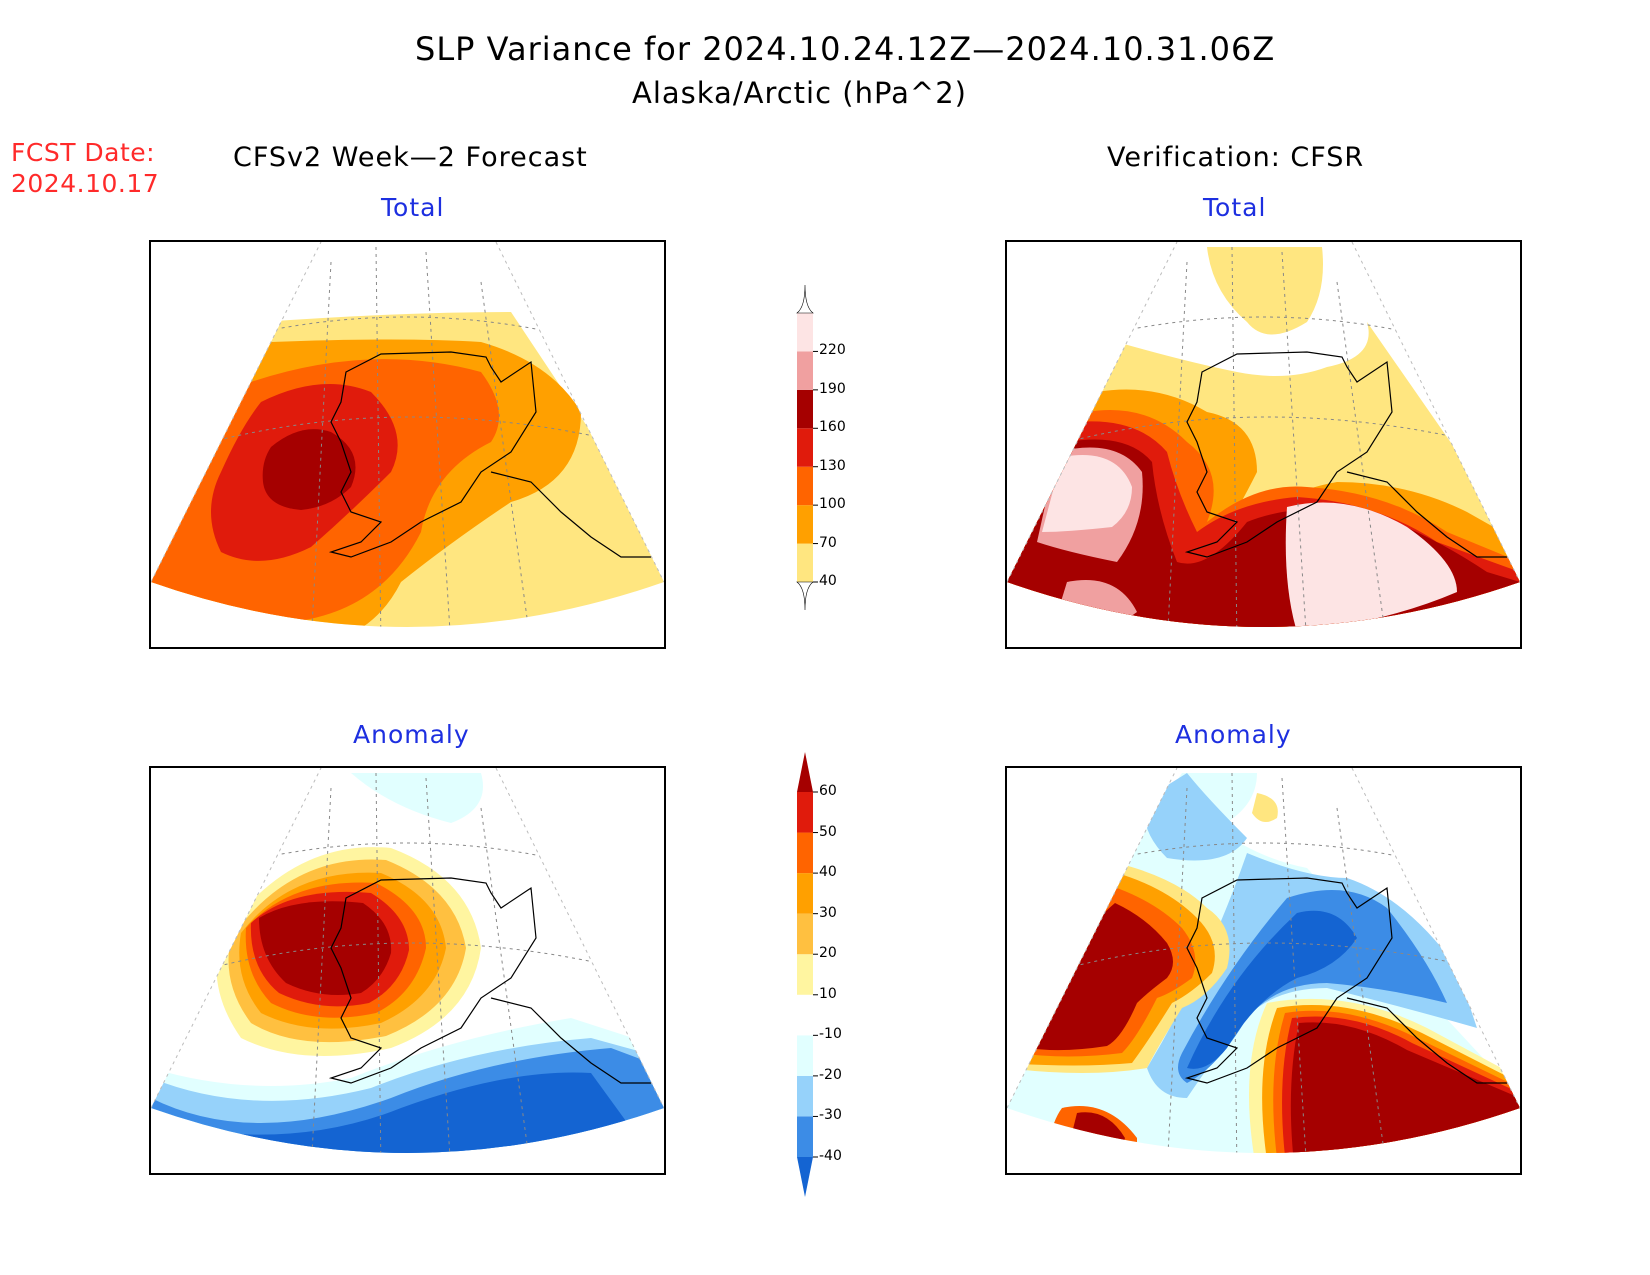  I want to click on forecast-anomaly-title: Anomaly, so click(411, 734).